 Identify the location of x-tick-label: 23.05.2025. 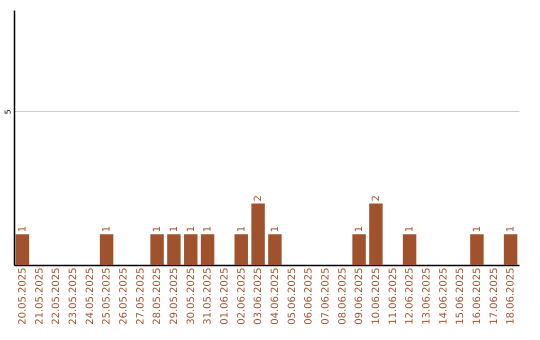
(73, 296).